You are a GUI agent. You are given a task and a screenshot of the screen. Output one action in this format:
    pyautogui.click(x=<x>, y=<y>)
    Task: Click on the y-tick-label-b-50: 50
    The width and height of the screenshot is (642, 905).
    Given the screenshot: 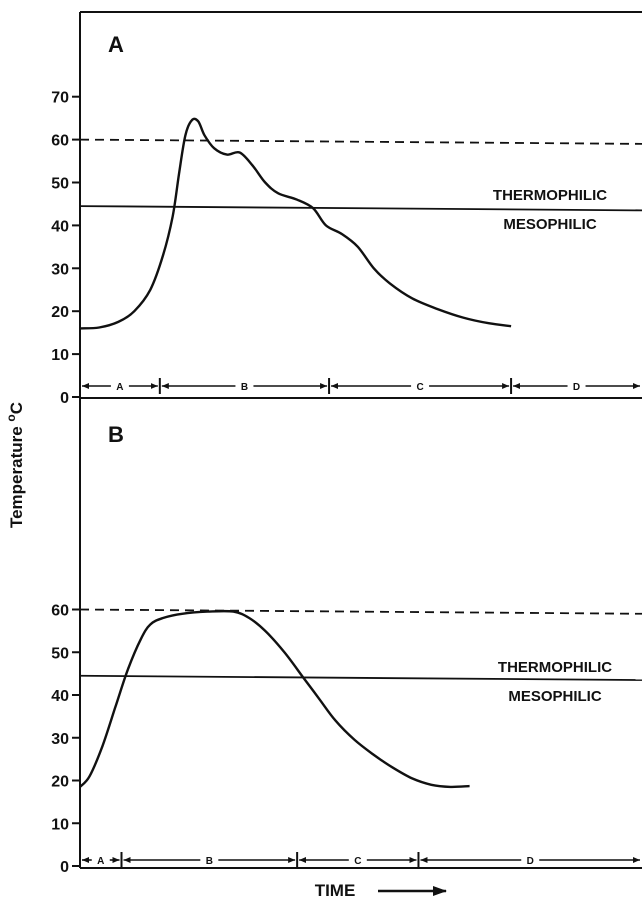 What is the action you would take?
    pyautogui.click(x=60, y=653)
    